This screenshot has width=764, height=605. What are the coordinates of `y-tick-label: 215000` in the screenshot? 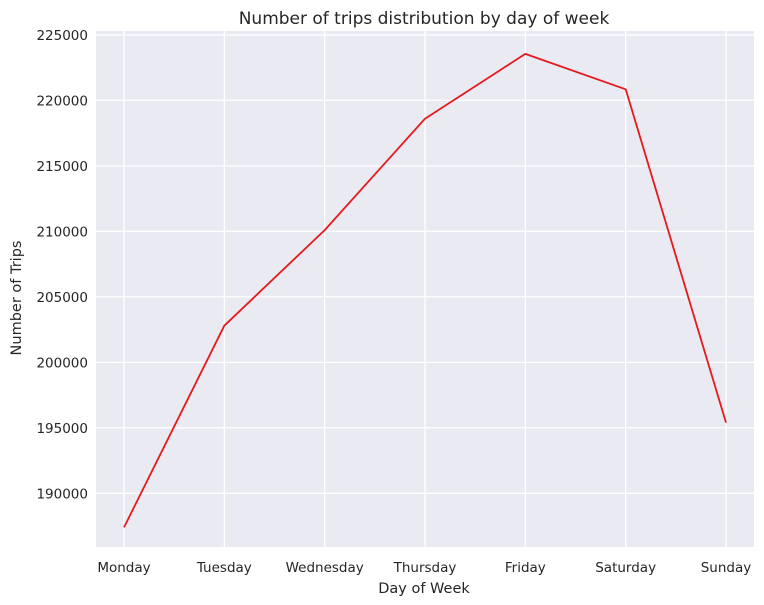 It's located at (62, 167).